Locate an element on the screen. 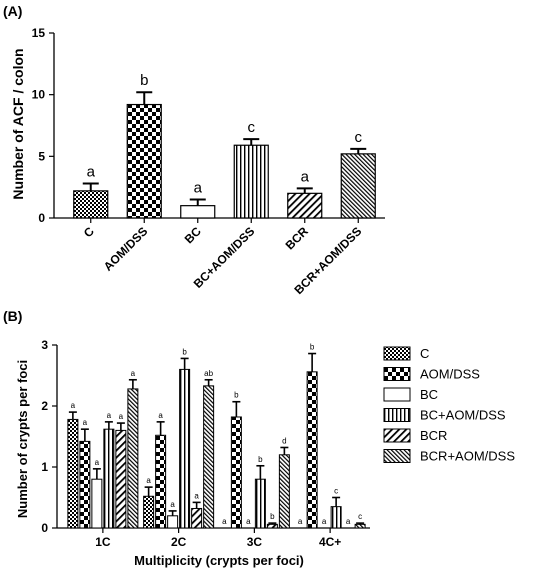 This screenshot has height=571, width=550. y-tick-label: 5 is located at coordinates (41, 156).